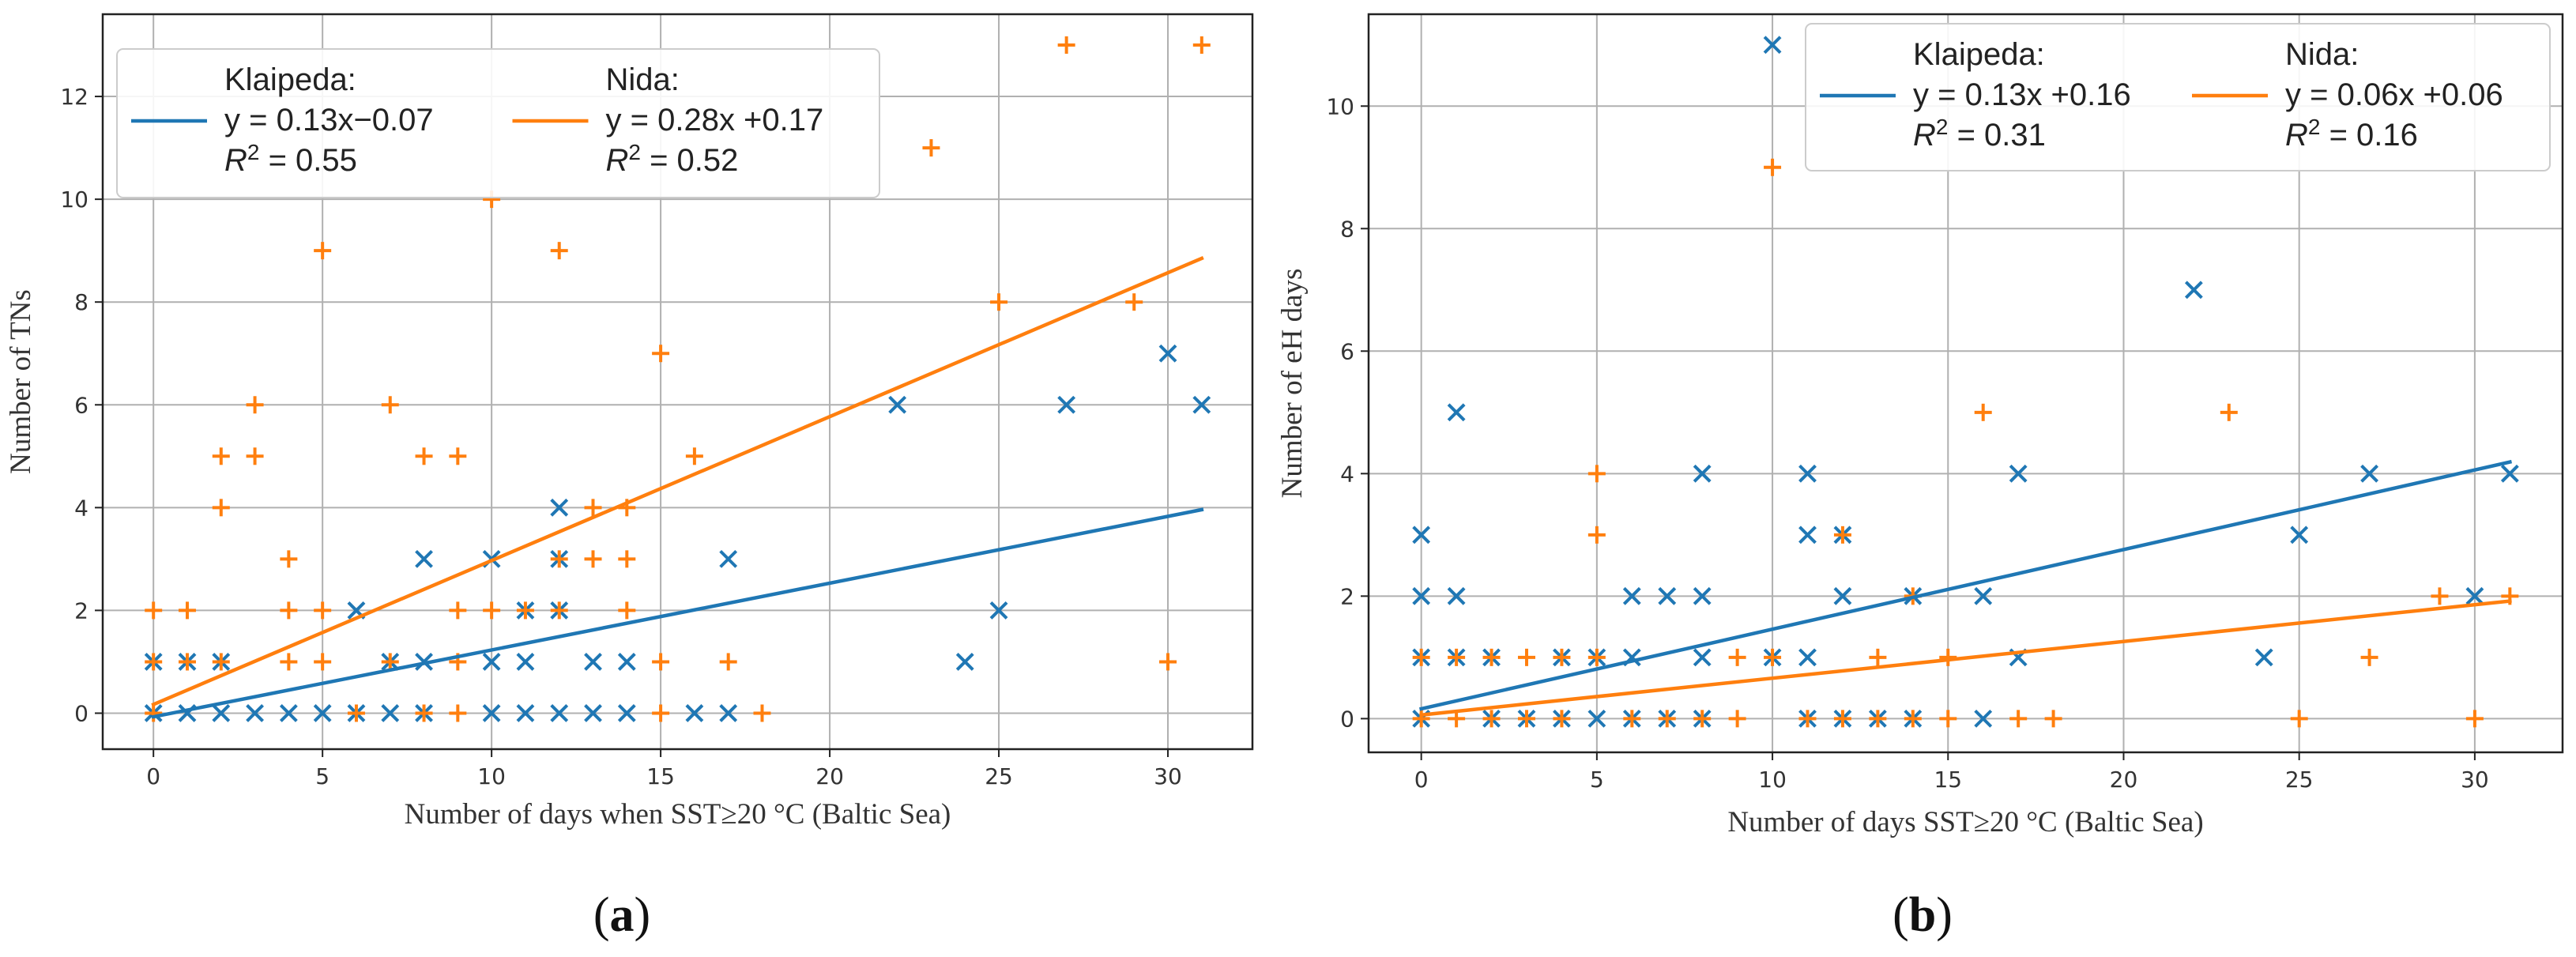  What do you see at coordinates (1347, 351) in the screenshot?
I see `y-tick-label: 6` at bounding box center [1347, 351].